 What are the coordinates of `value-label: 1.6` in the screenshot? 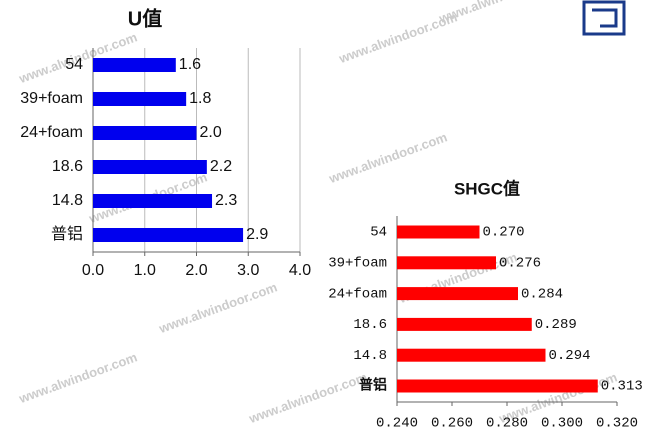 It's located at (190, 64).